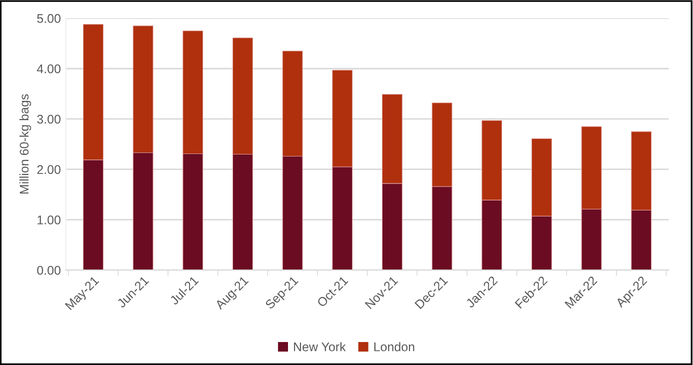 The width and height of the screenshot is (693, 365). Describe the element at coordinates (25, 144) in the screenshot. I see `y-axis-title: Million 60-kg bags` at that location.